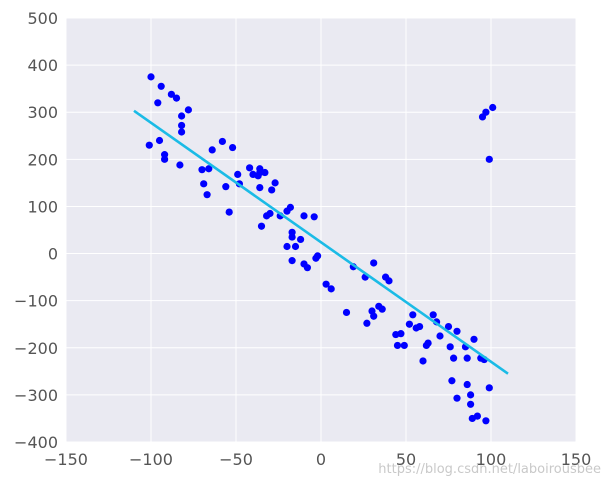 Image resolution: width=611 pixels, height=483 pixels. I want to click on x-tick-label: 0, so click(321, 459).